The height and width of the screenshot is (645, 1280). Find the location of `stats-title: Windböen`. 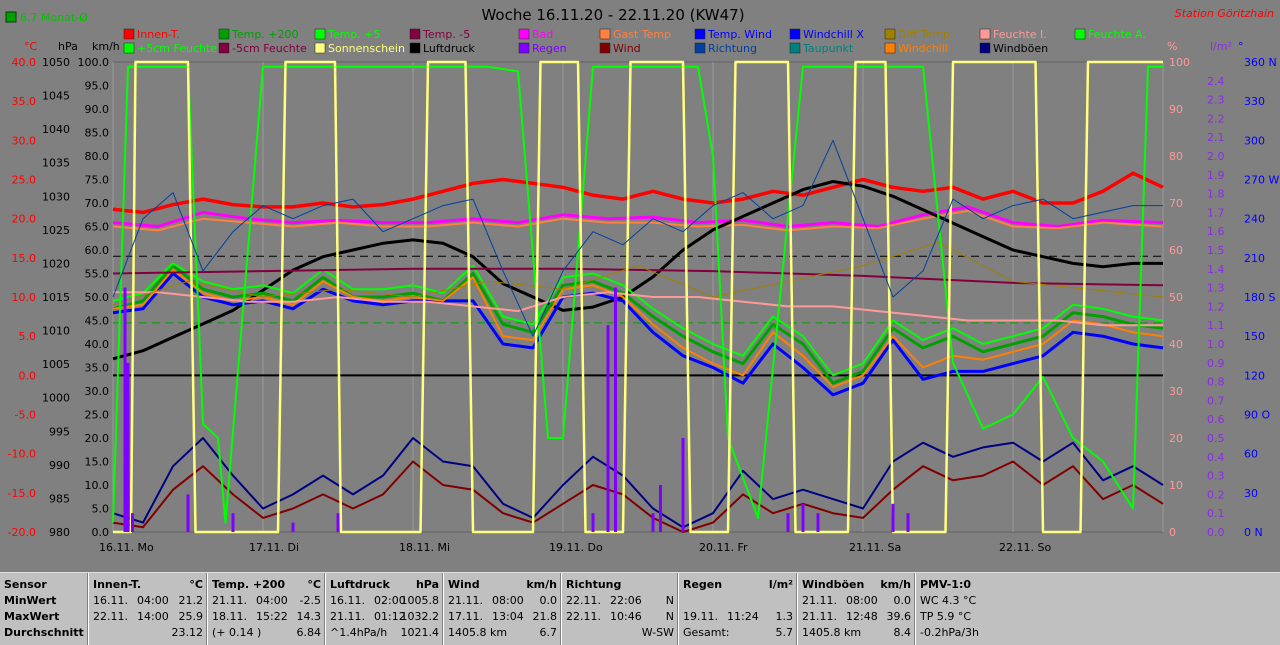

stats-title: Windböen is located at coordinates (833, 584).